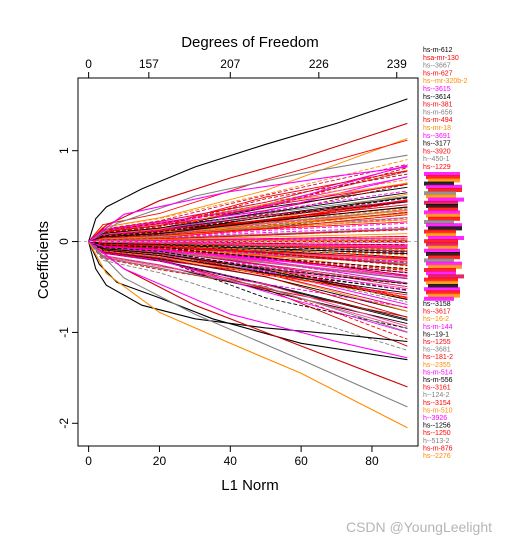 The height and width of the screenshot is (543, 506). Describe the element at coordinates (301, 461) in the screenshot. I see `x-tick-label: 60` at that location.